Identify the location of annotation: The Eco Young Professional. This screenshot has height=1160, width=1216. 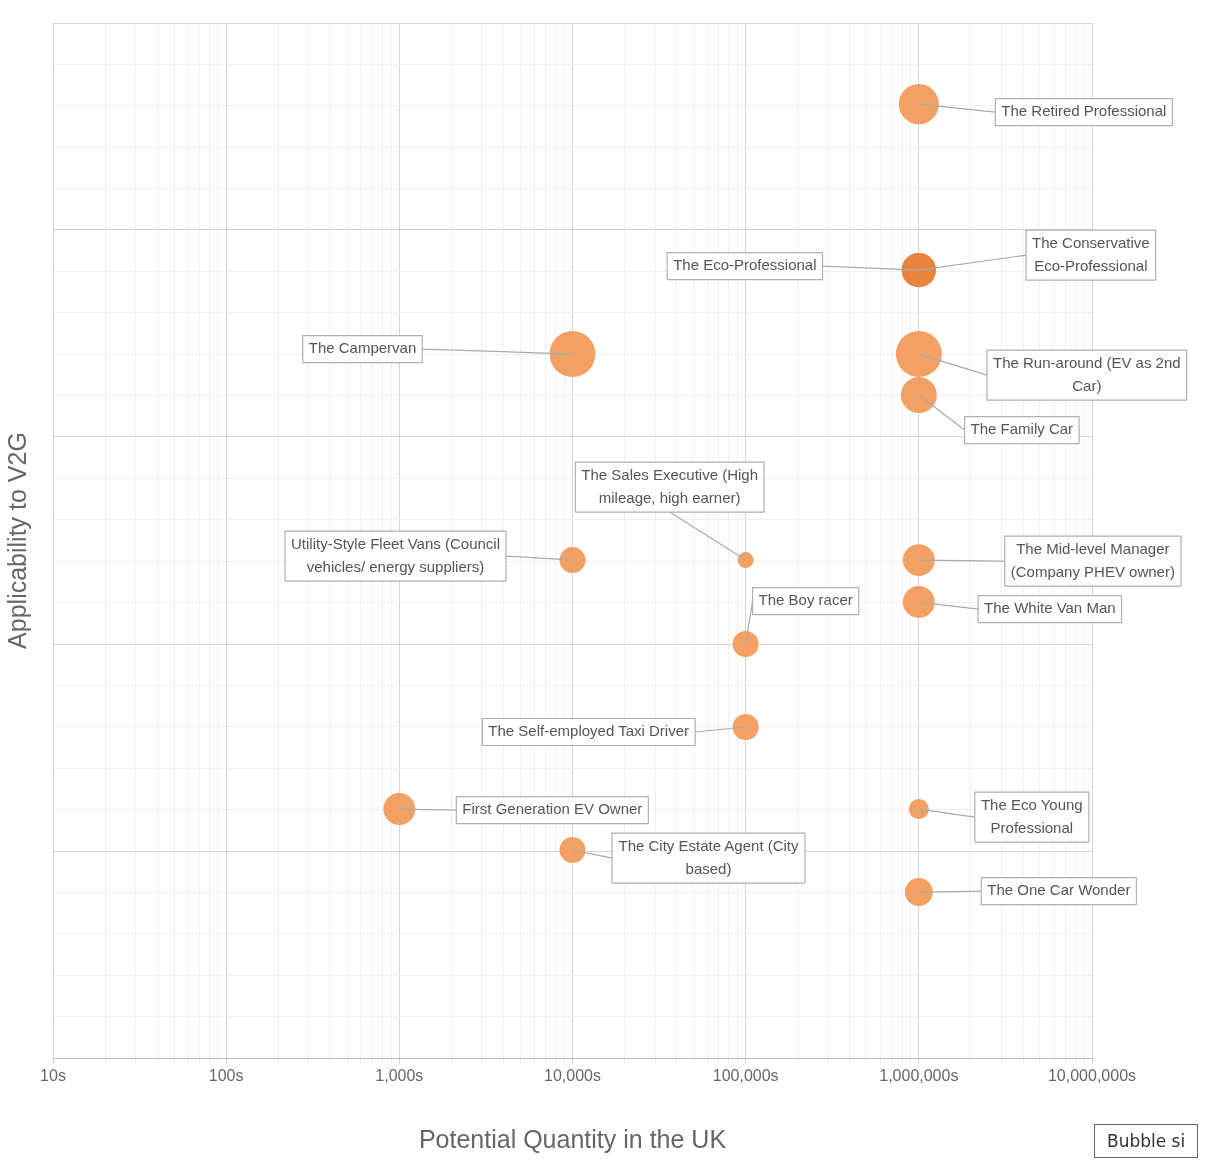
(1031, 815).